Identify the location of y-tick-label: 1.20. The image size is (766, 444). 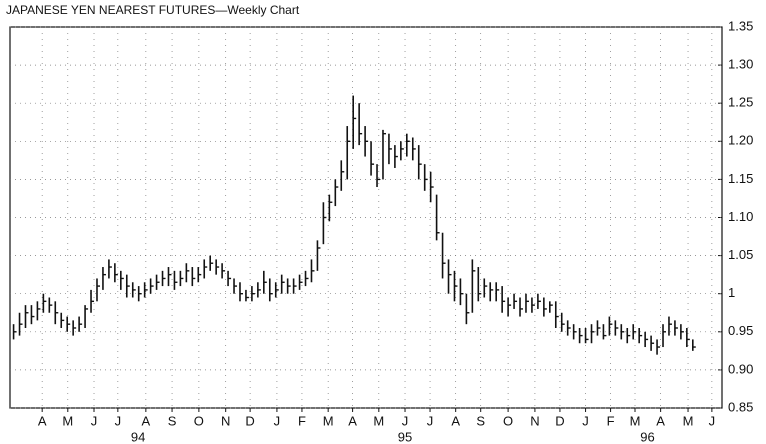
(740, 140).